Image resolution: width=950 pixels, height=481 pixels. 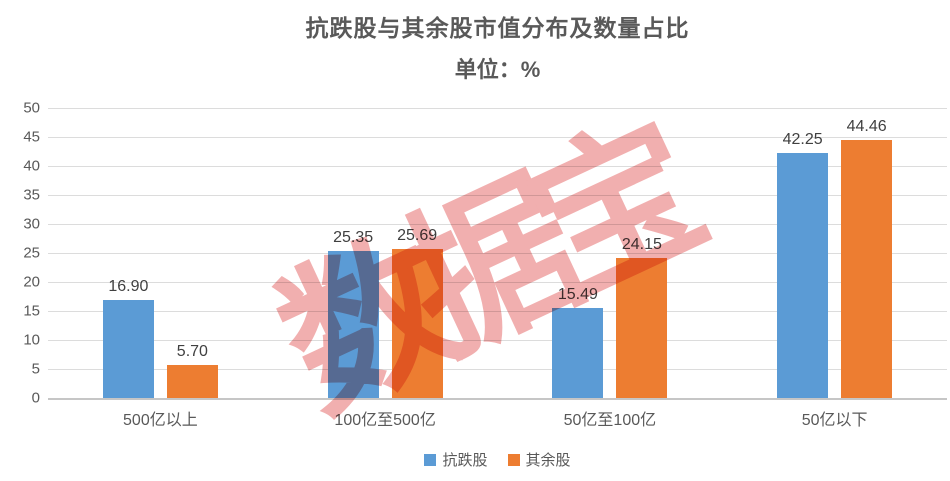 I want to click on bar-value-label: 24.15, so click(x=641, y=244).